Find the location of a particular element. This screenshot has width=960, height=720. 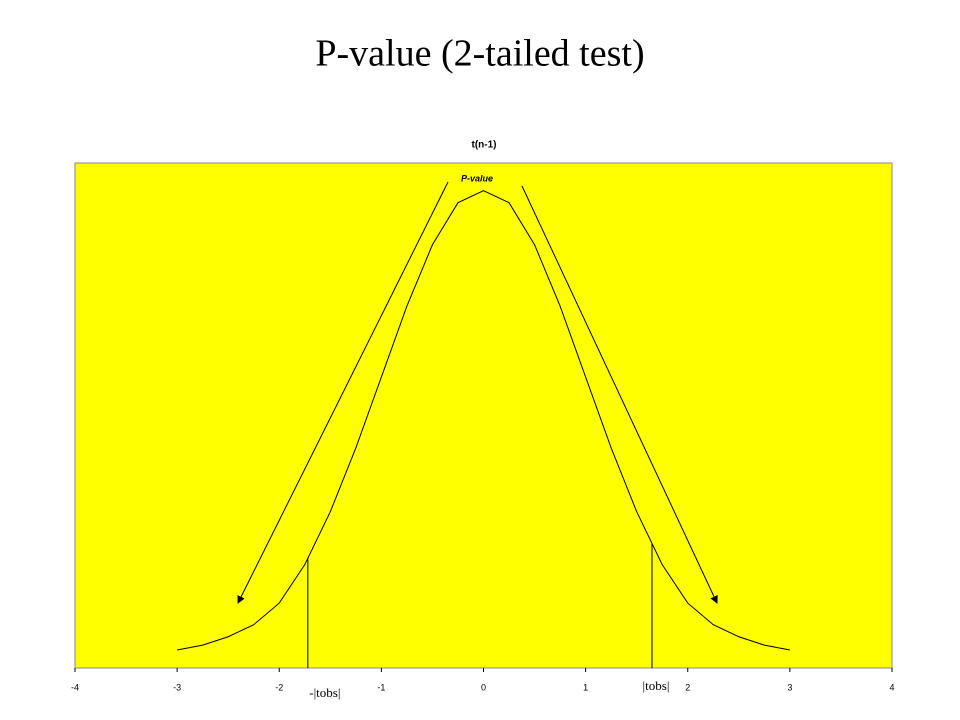

x-tick-label: -4 is located at coordinates (75, 687).